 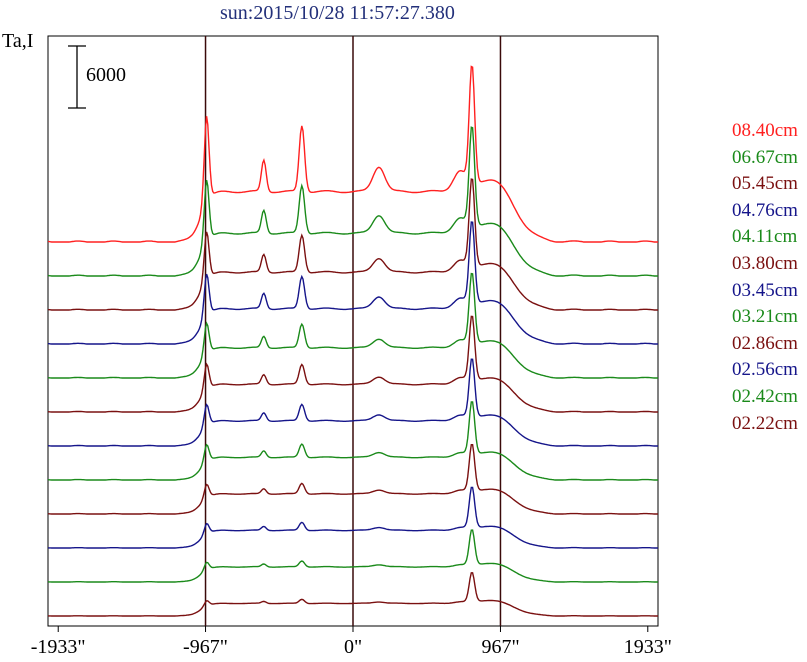 What do you see at coordinates (765, 210) in the screenshot?
I see `legend-entry: 04.76cm` at bounding box center [765, 210].